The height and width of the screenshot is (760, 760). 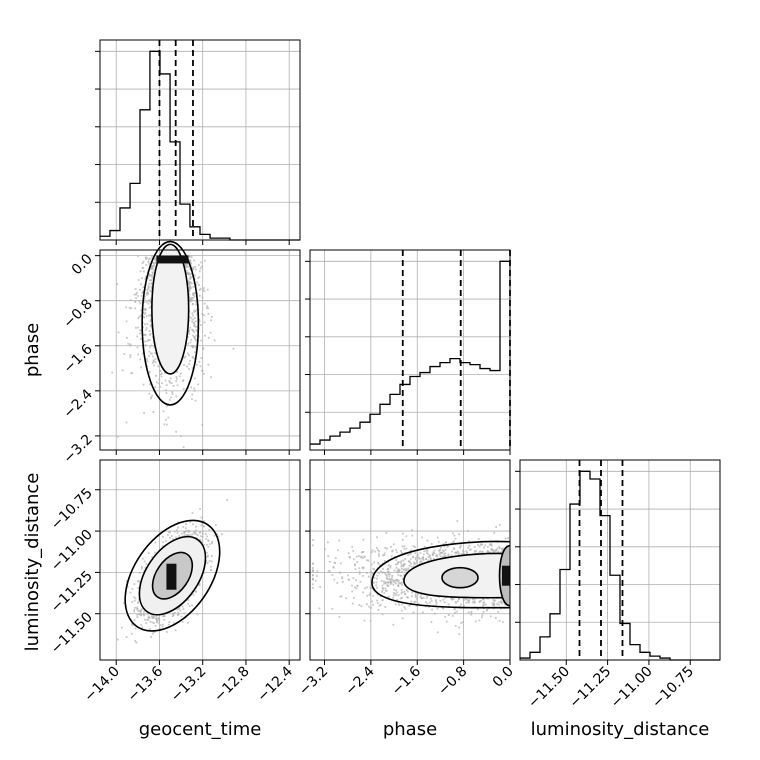 What do you see at coordinates (189, 685) in the screenshot?
I see `x-tick-label: −13.2` at bounding box center [189, 685].